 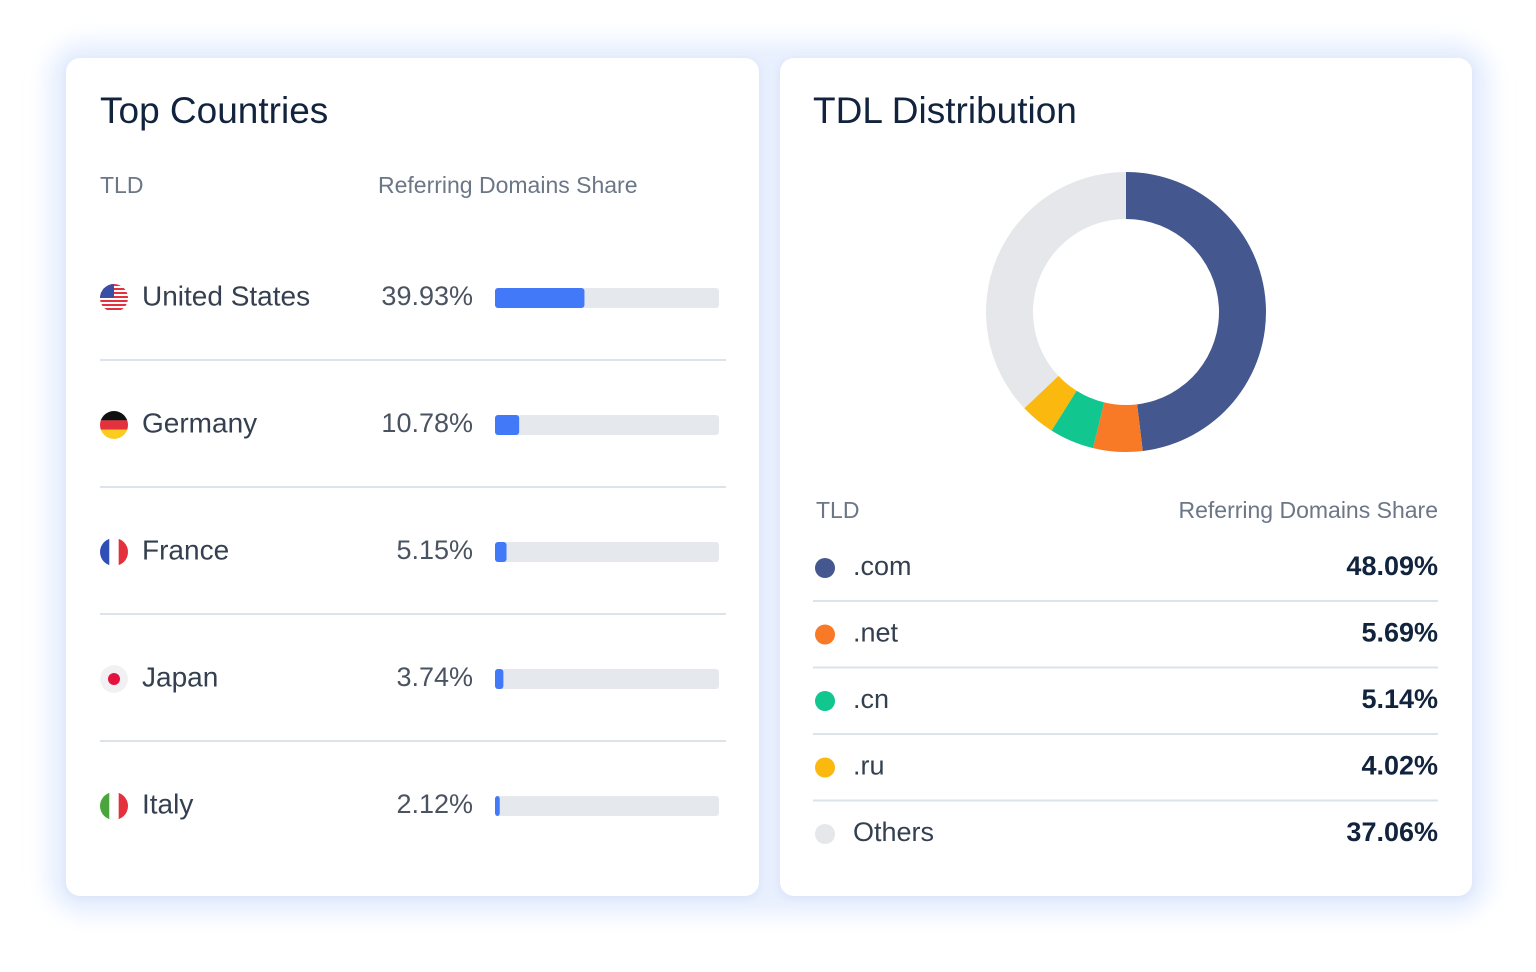 I want to click on value-label: 48.09%, so click(x=1392, y=566).